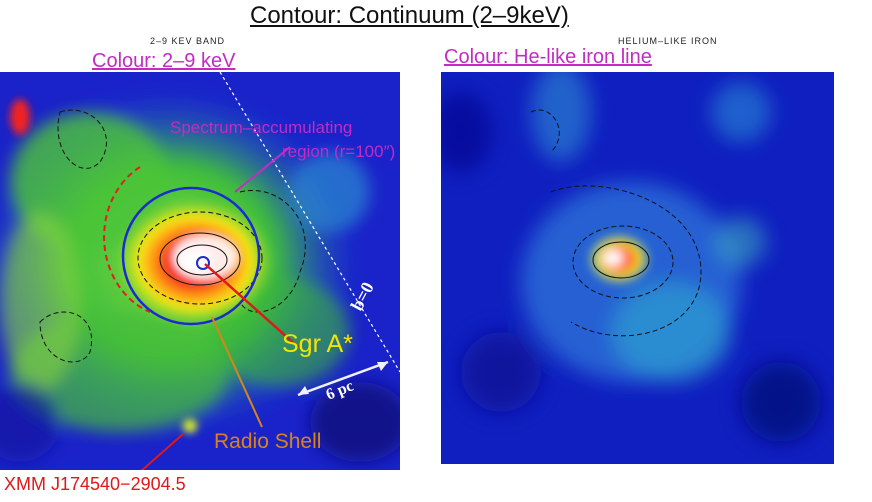 The width and height of the screenshot is (872, 502). Describe the element at coordinates (127, 239) in the screenshot. I see `radio-shell-arc` at that location.